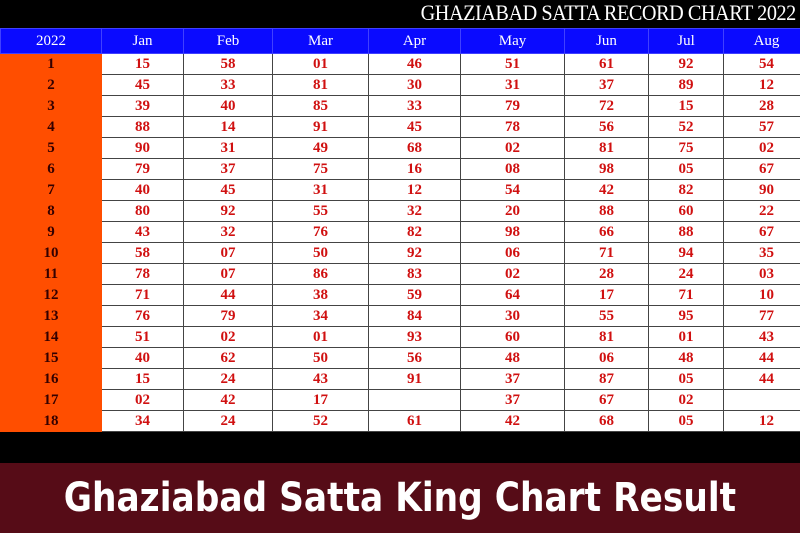 The height and width of the screenshot is (533, 800). I want to click on table-row: 17 02 42 17 37 67 02, so click(400, 400).